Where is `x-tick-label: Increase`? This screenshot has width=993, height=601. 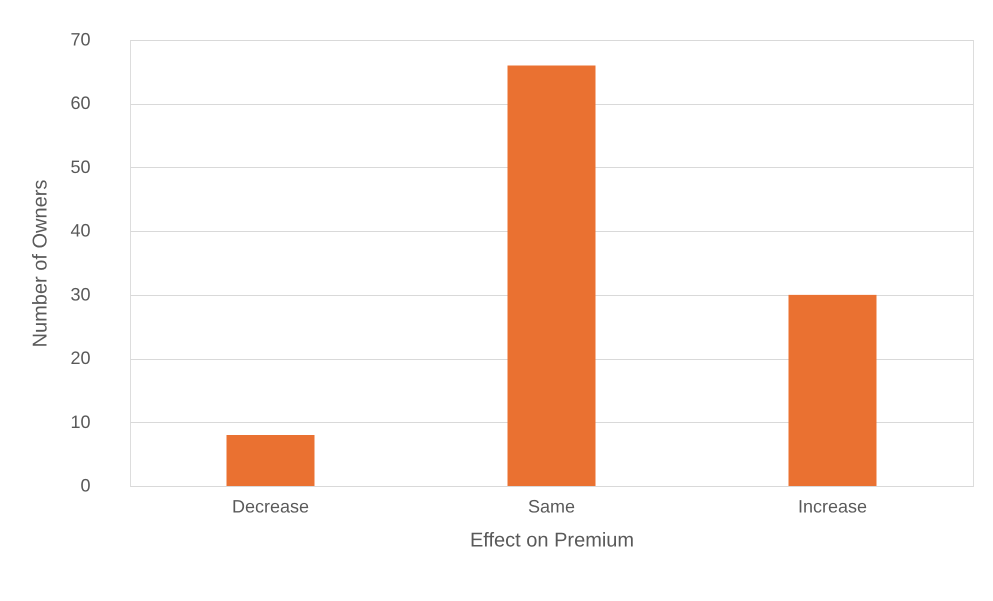 x-tick-label: Increase is located at coordinates (833, 506).